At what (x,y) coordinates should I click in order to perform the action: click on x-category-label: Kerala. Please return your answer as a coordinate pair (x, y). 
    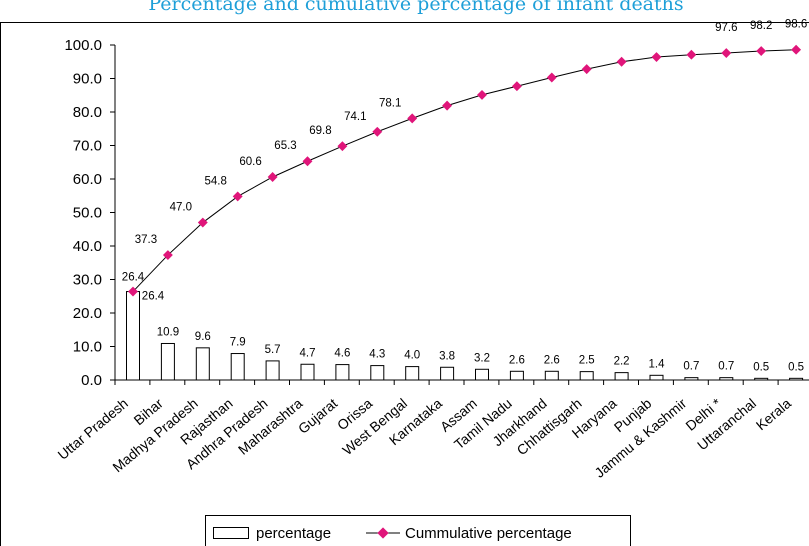
    Looking at the image, I should click on (773, 414).